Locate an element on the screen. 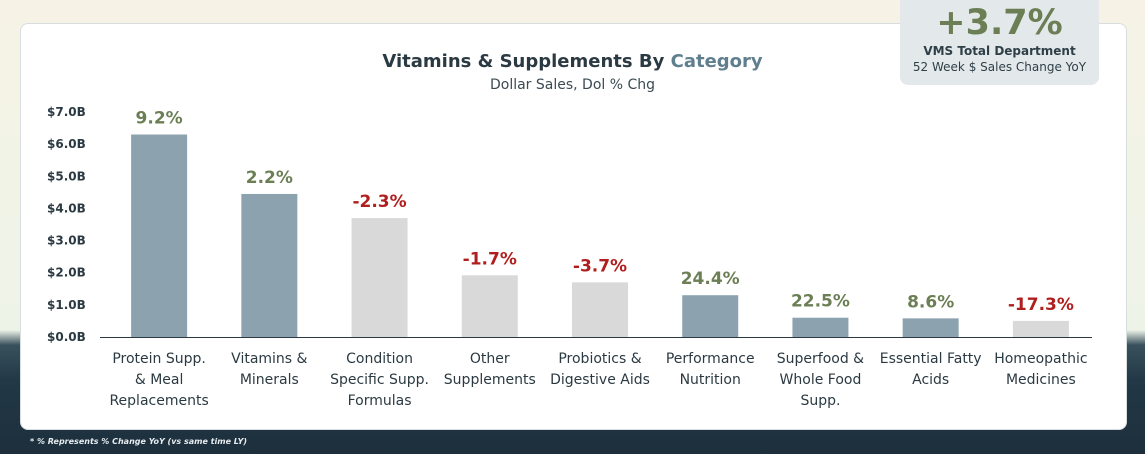  x-tick-label: Nutrition is located at coordinates (710, 380).